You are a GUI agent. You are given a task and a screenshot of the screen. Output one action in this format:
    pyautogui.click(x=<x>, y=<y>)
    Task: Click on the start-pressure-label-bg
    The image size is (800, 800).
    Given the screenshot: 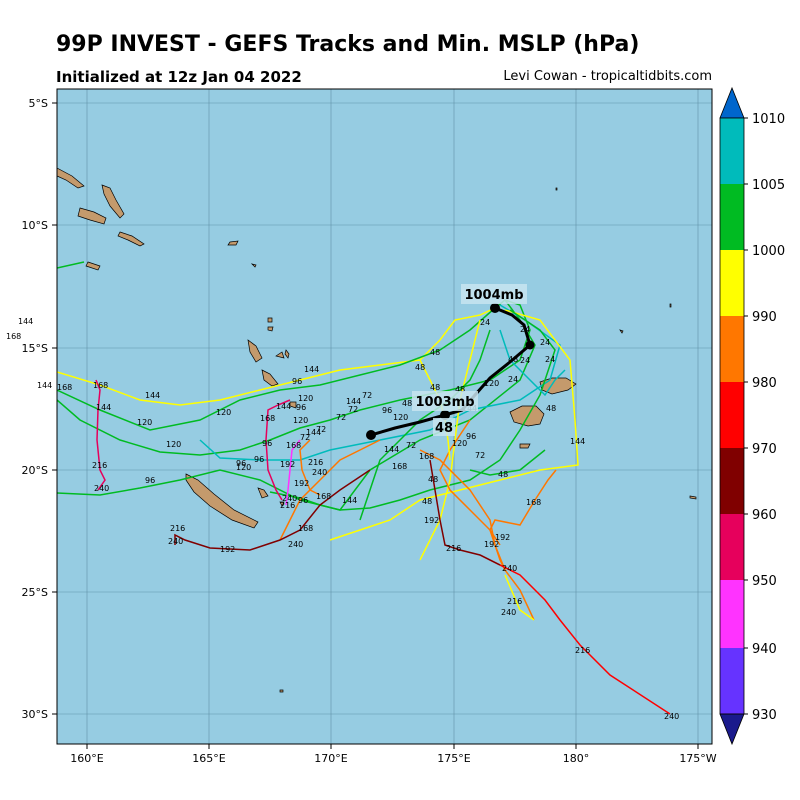 What is the action you would take?
    pyautogui.click(x=494, y=294)
    